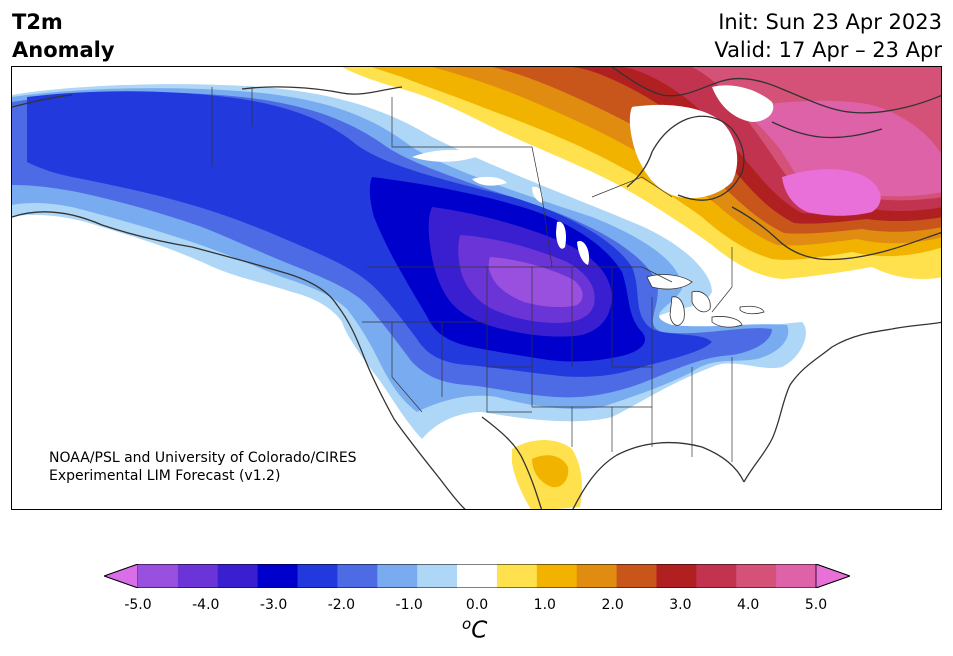 The height and width of the screenshot is (656, 953). I want to click on colorbar-tick-label: -3.0, so click(273, 605).